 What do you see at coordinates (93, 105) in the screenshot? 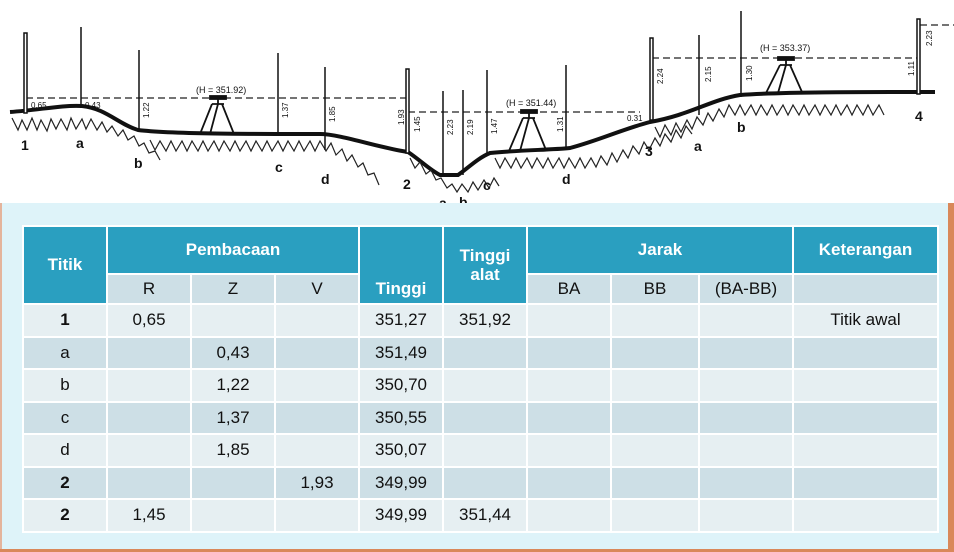
I see `staff-reading: 0.43` at bounding box center [93, 105].